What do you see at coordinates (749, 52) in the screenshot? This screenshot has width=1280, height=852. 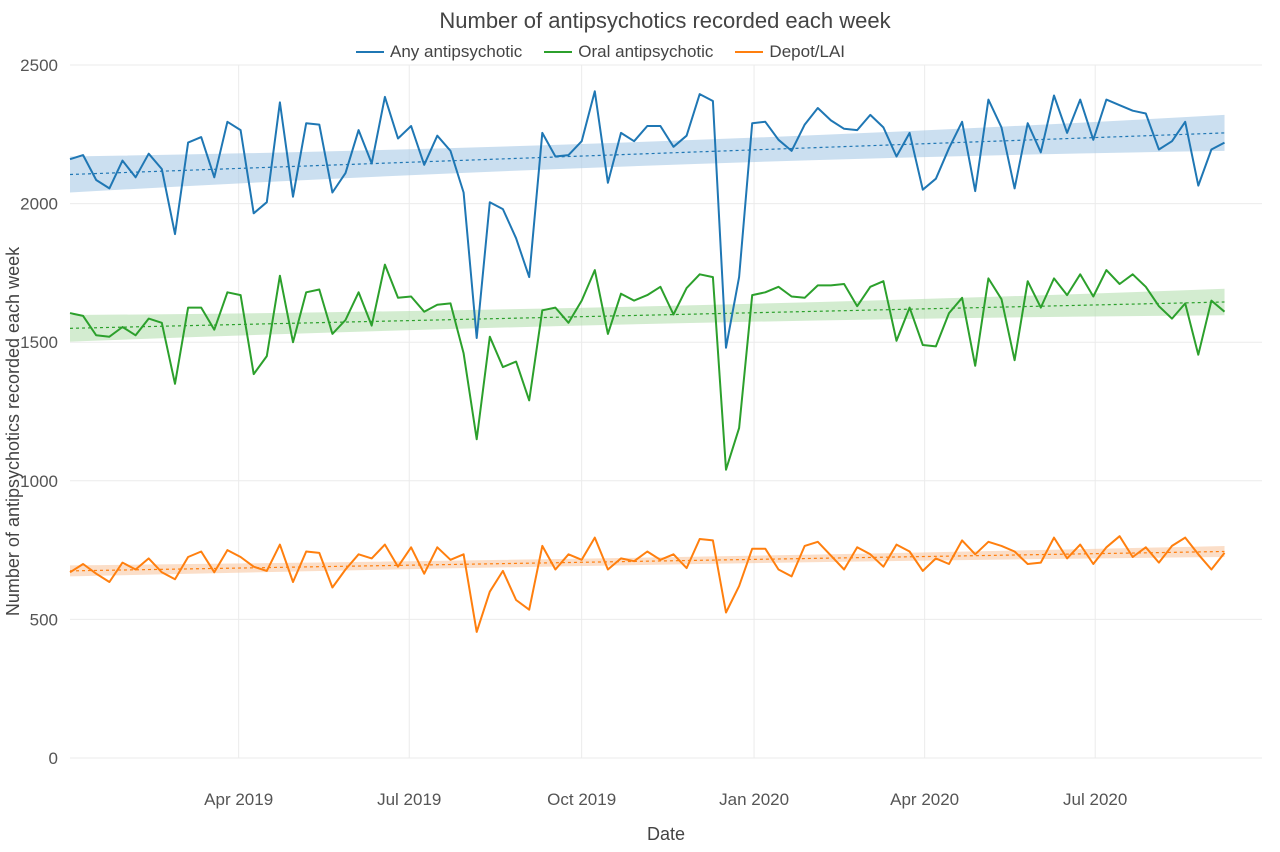 I see `legend-swatch-depot` at bounding box center [749, 52].